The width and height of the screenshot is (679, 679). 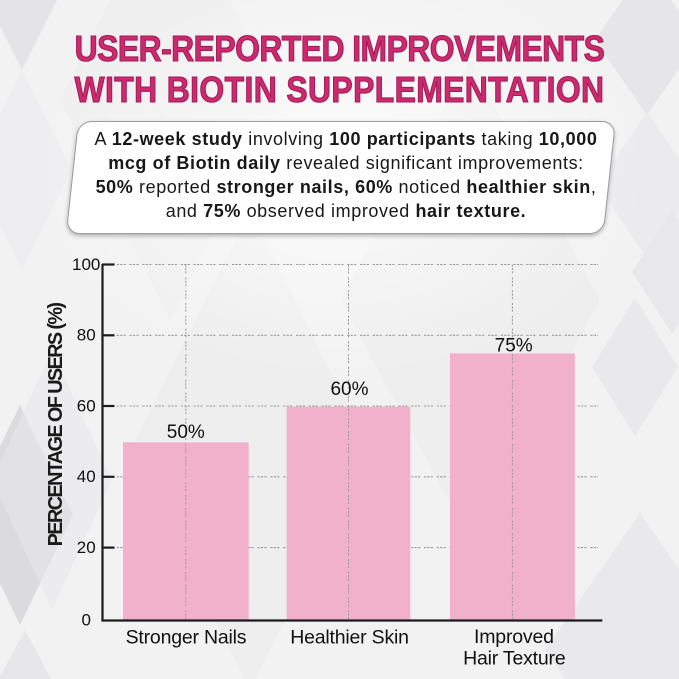 I want to click on svg-text: 20, so click(x=86, y=547).